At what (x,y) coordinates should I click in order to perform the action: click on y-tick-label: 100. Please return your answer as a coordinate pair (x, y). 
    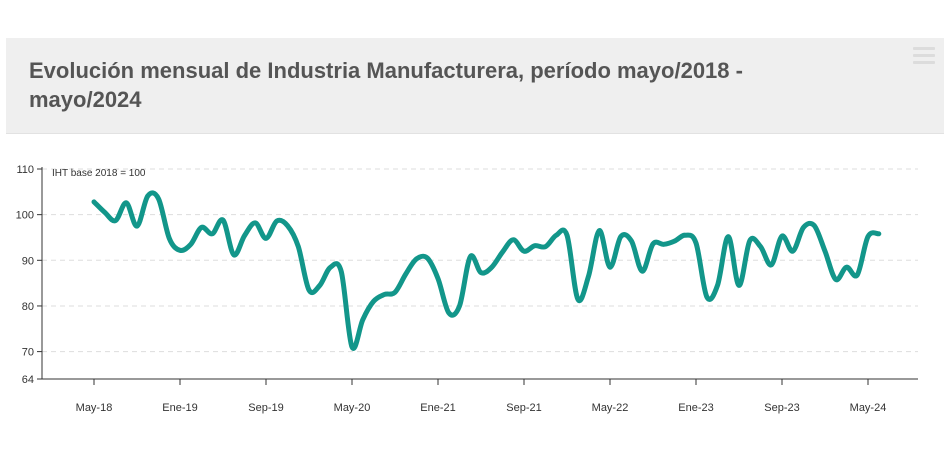
    Looking at the image, I should click on (25, 216).